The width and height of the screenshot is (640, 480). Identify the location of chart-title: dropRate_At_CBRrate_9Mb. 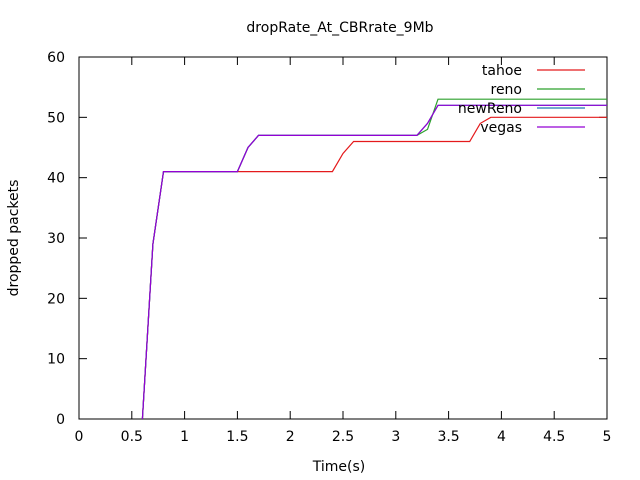
(339, 28).